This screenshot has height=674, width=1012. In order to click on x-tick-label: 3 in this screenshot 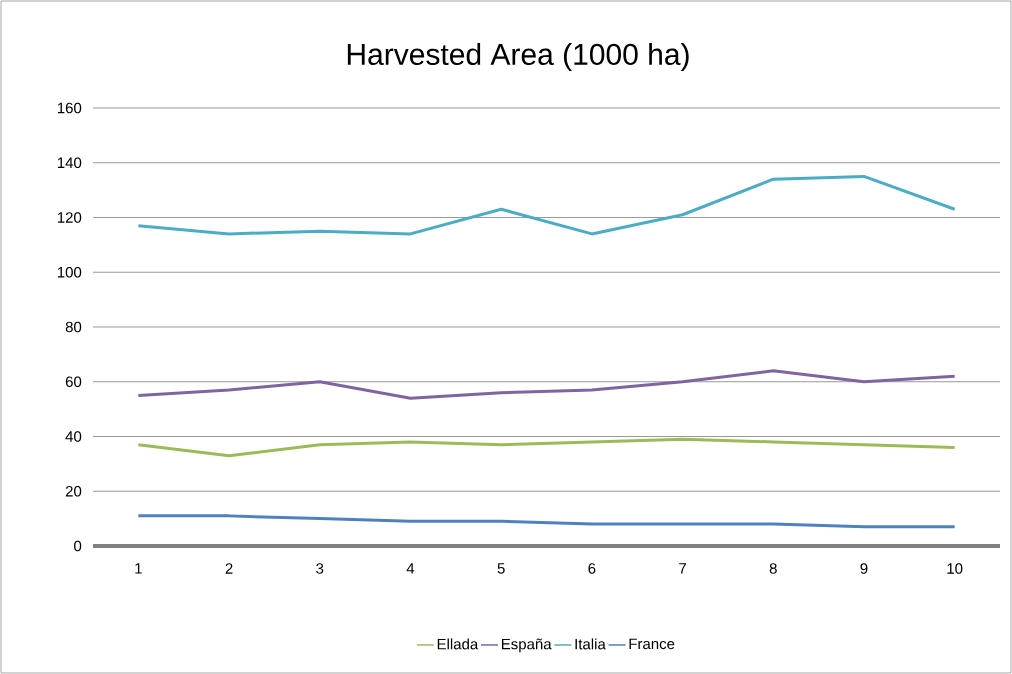, I will do `click(320, 568)`.